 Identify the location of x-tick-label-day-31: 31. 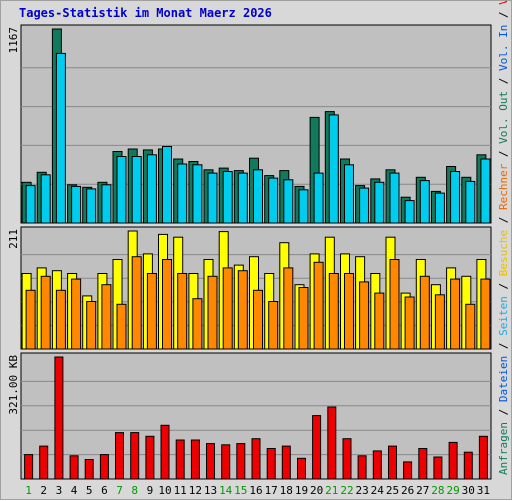
(483, 490).